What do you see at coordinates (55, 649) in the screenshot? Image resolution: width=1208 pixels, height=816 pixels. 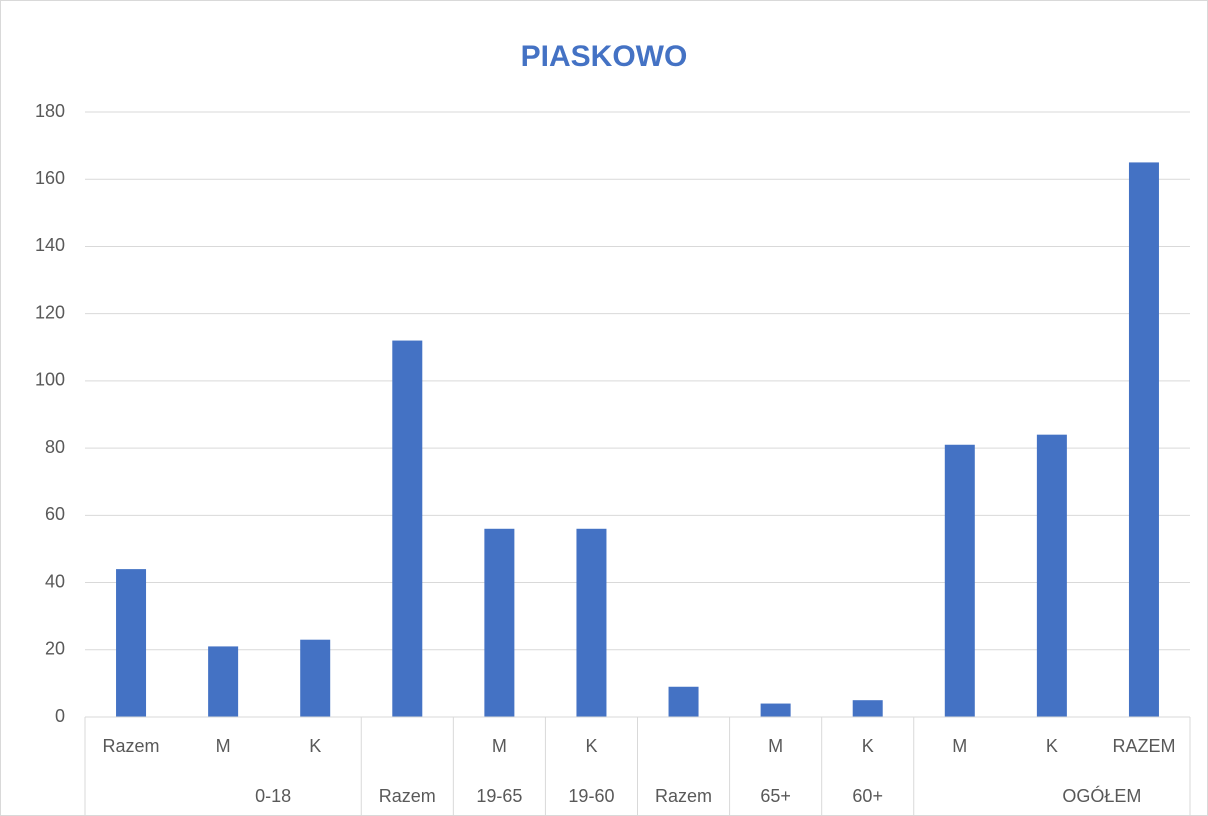 I see `y-tick-label: 20` at bounding box center [55, 649].